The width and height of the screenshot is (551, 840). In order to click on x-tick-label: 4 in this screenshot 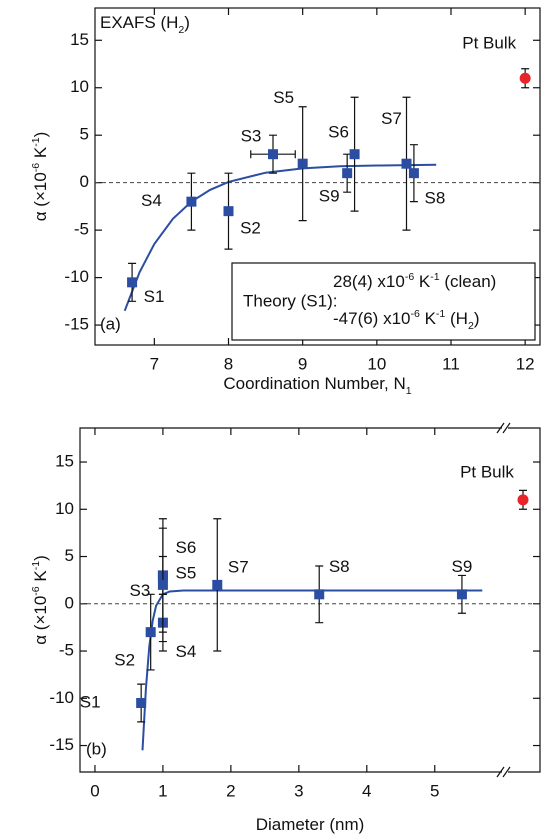, I will do `click(366, 790)`.